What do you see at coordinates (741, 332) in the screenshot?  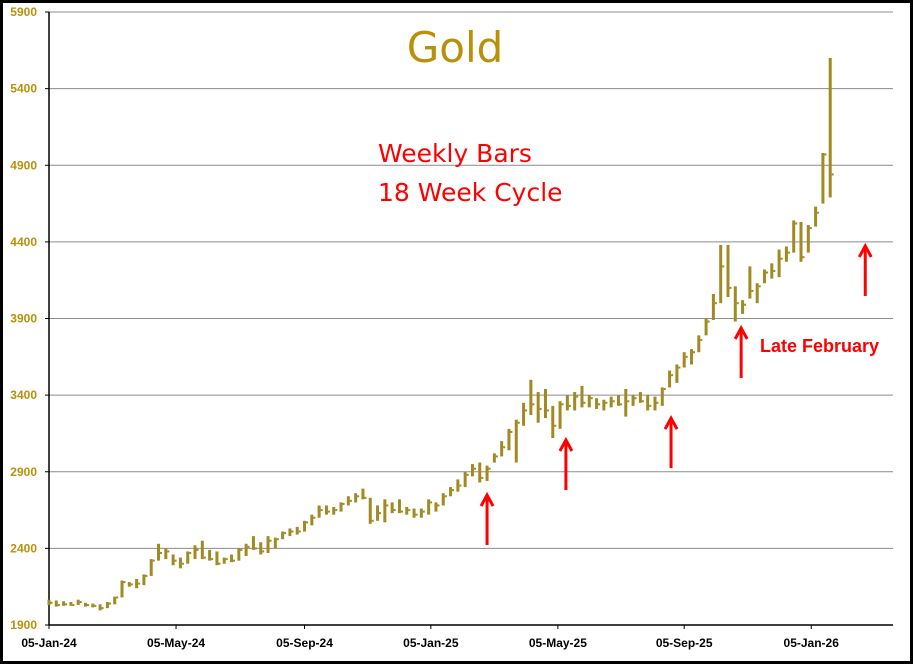 I see `arrow-head` at bounding box center [741, 332].